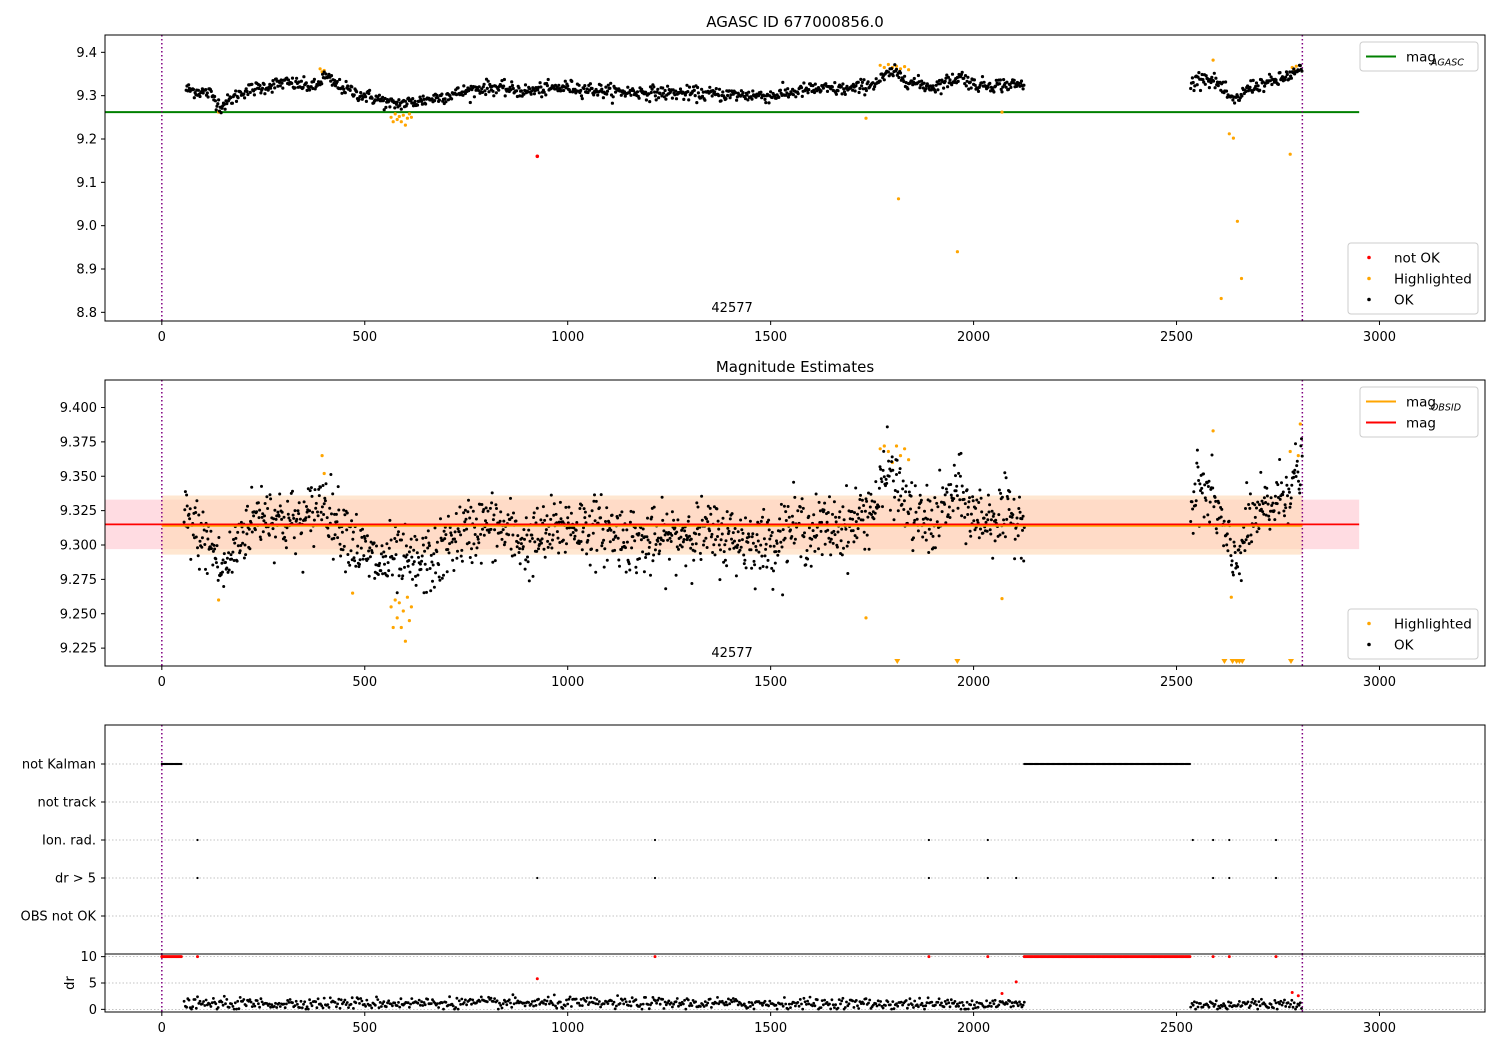  What do you see at coordinates (162, 682) in the screenshot?
I see `x-tick-label: 0` at bounding box center [162, 682].